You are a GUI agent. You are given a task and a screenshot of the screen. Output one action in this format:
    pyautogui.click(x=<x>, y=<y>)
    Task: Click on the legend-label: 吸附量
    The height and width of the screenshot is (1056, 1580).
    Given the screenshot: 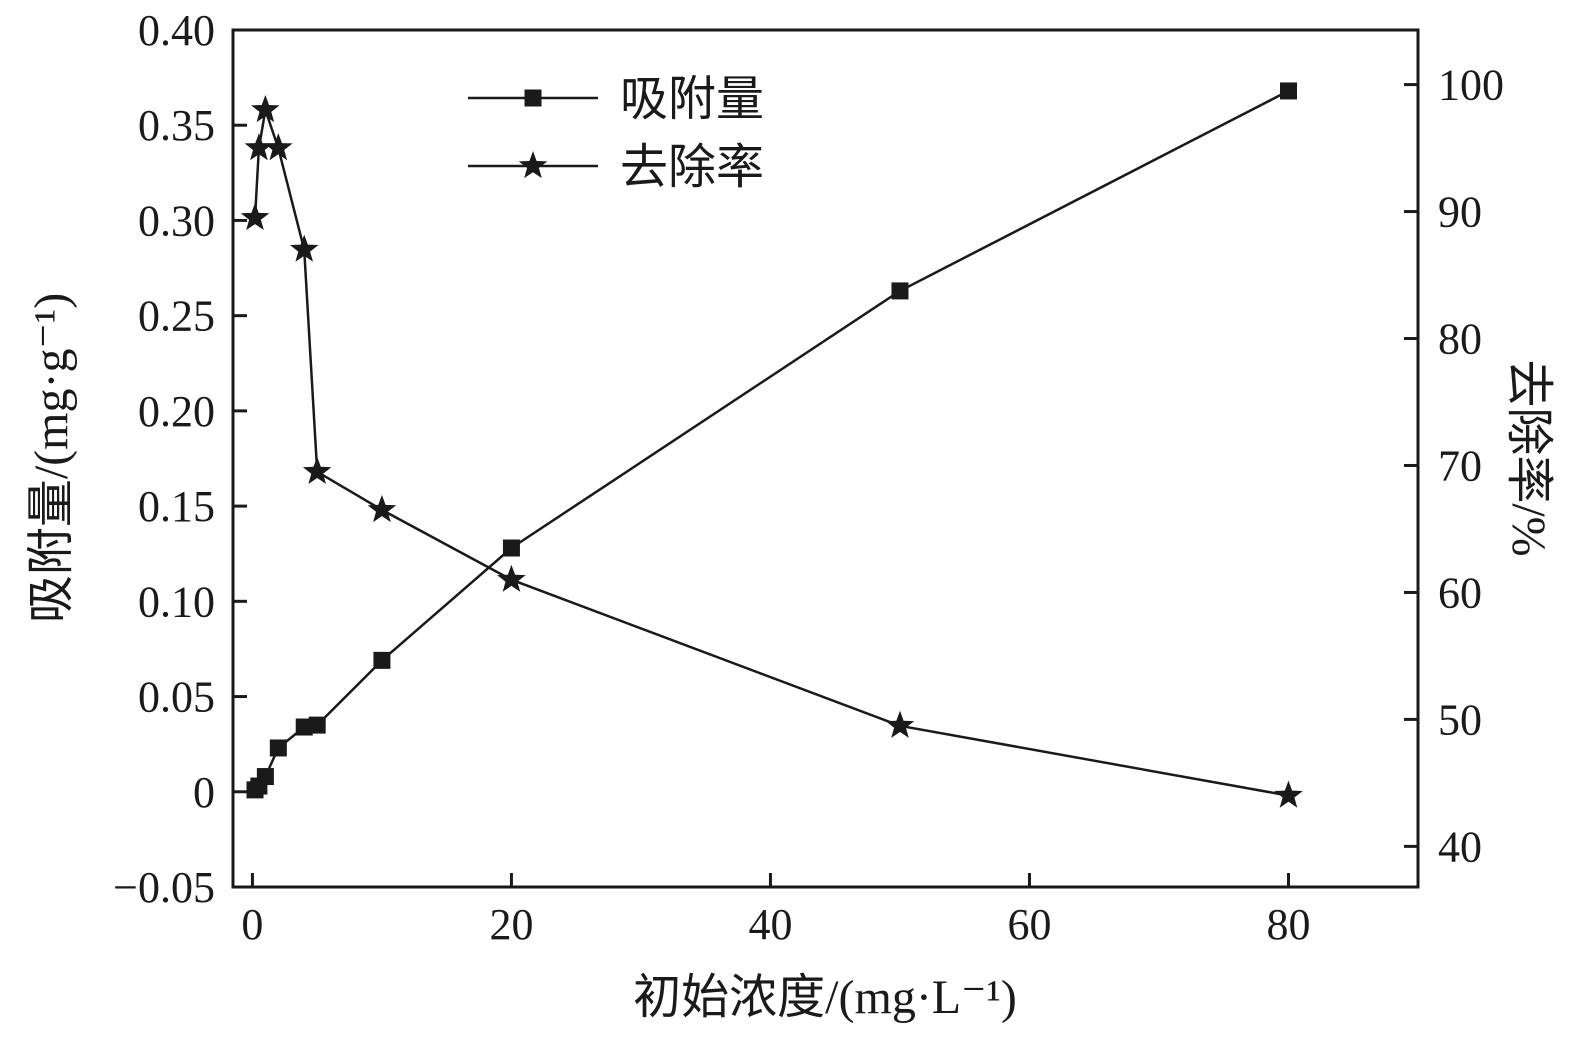 What is the action you would take?
    pyautogui.click(x=692, y=99)
    